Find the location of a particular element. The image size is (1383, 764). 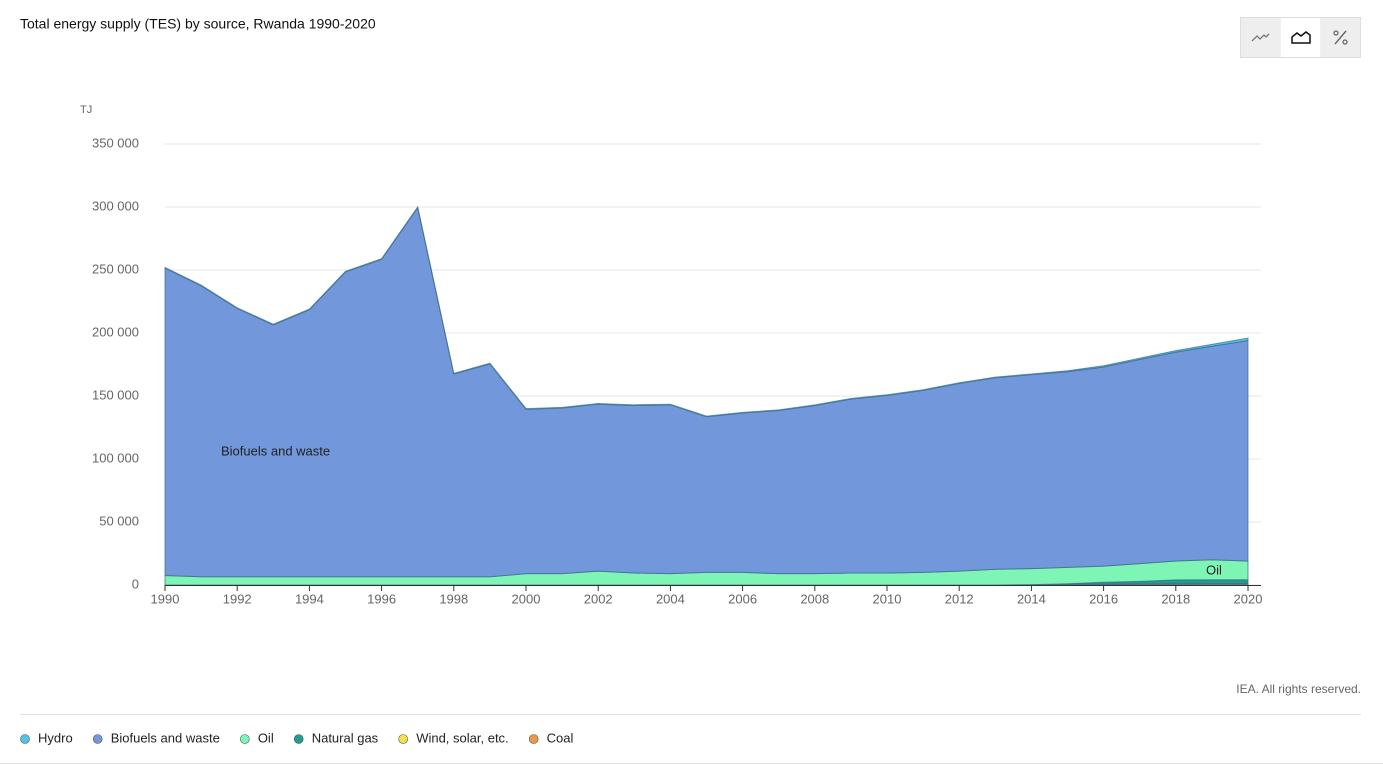

y-tick-label: 250 000 is located at coordinates (115, 268).